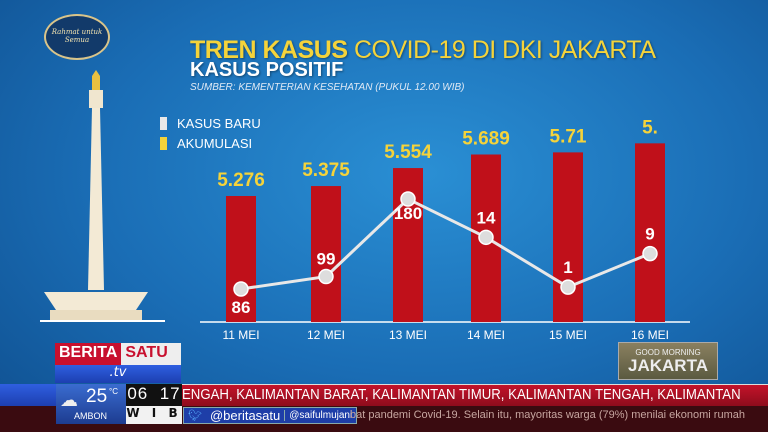  I want to click on x-tick-label: 15 MEI, so click(568, 335).